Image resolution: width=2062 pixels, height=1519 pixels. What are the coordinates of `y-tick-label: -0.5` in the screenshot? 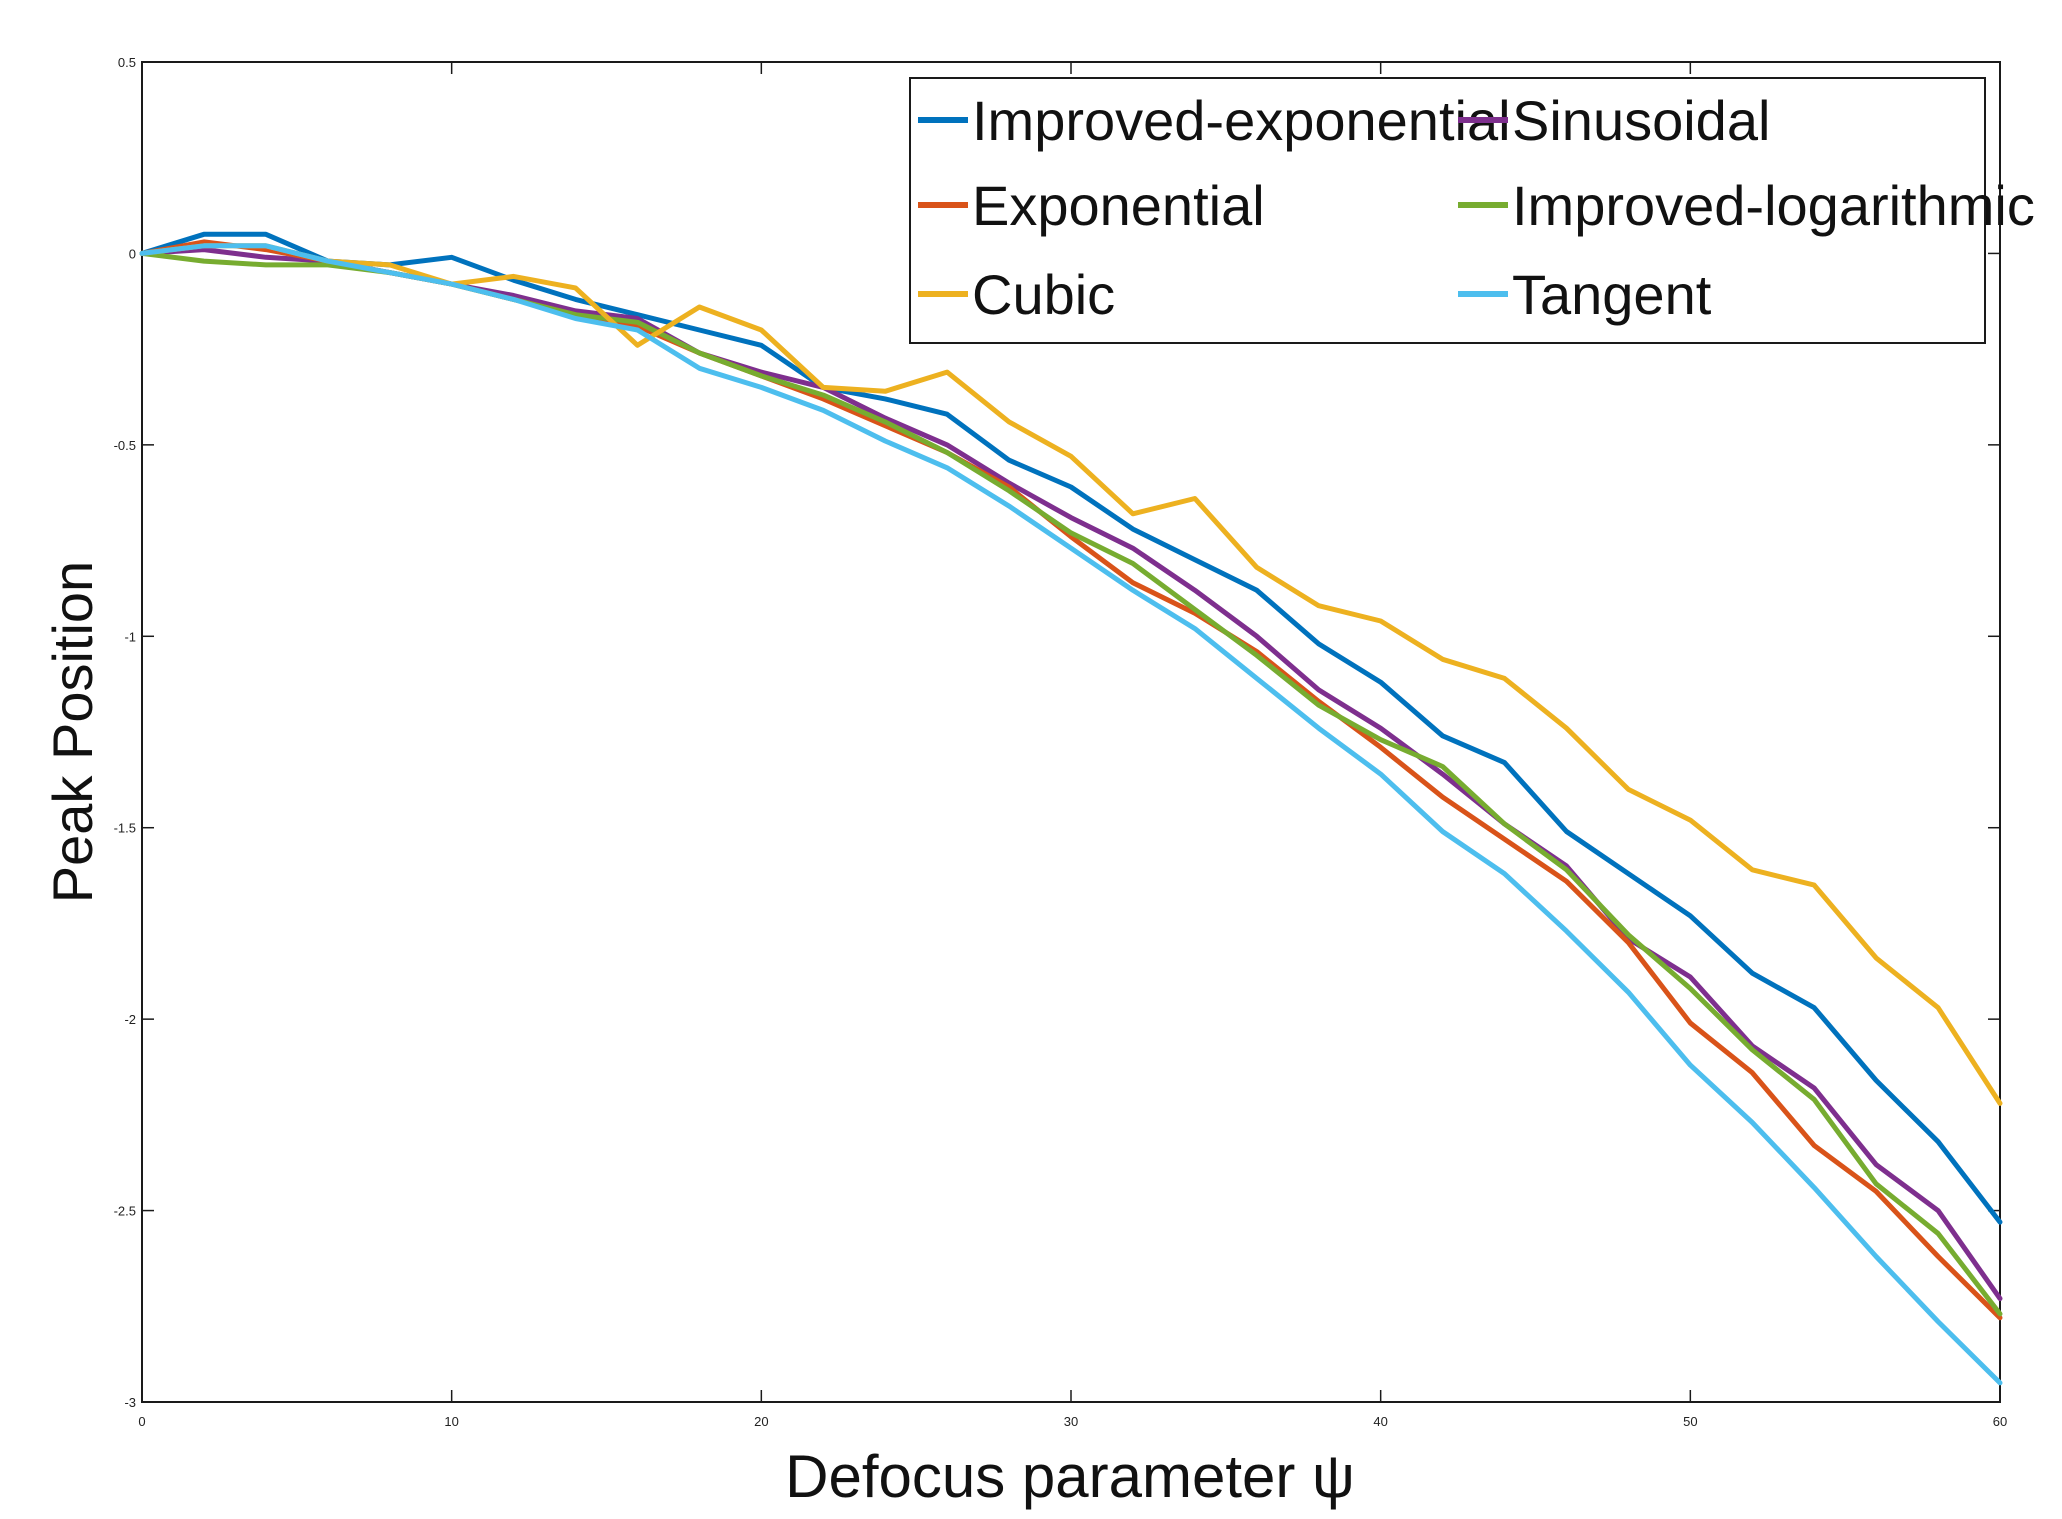 It's located at (125, 445).